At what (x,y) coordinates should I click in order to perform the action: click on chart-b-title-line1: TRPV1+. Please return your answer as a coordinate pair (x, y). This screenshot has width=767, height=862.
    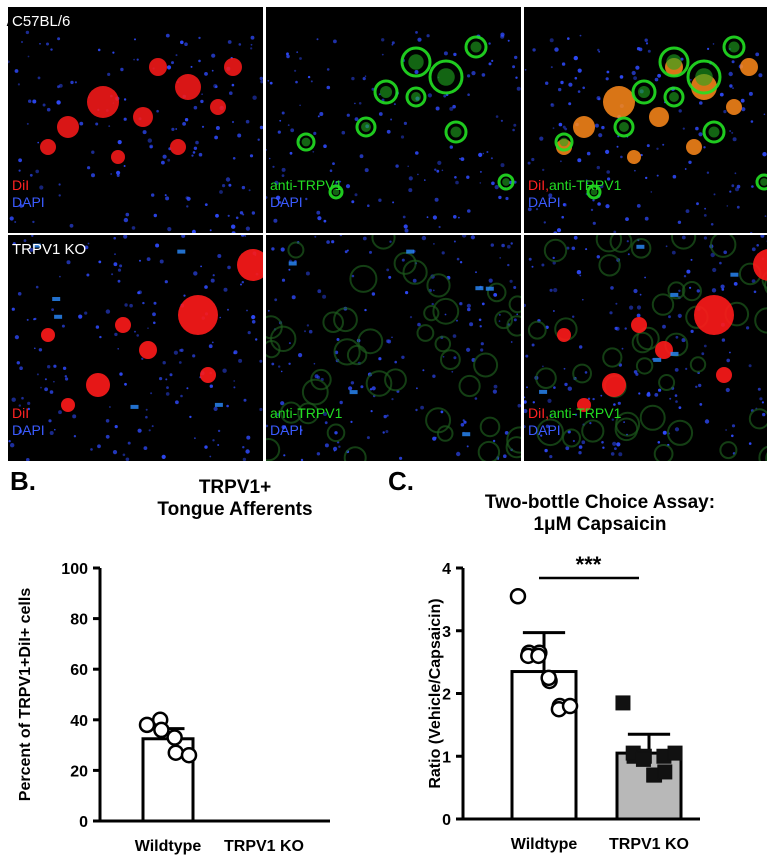
    Looking at the image, I should click on (235, 487).